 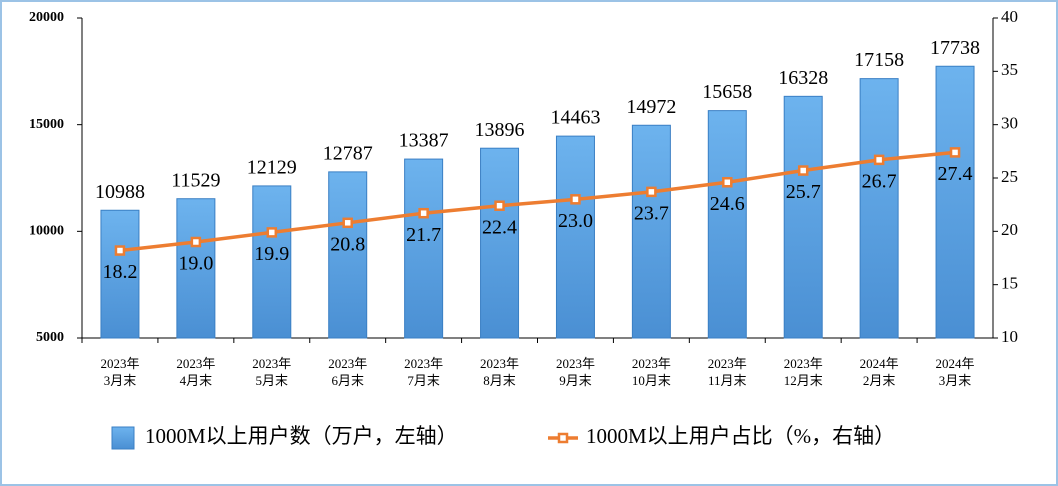 I want to click on bar-value-label: 13387, so click(x=424, y=141).